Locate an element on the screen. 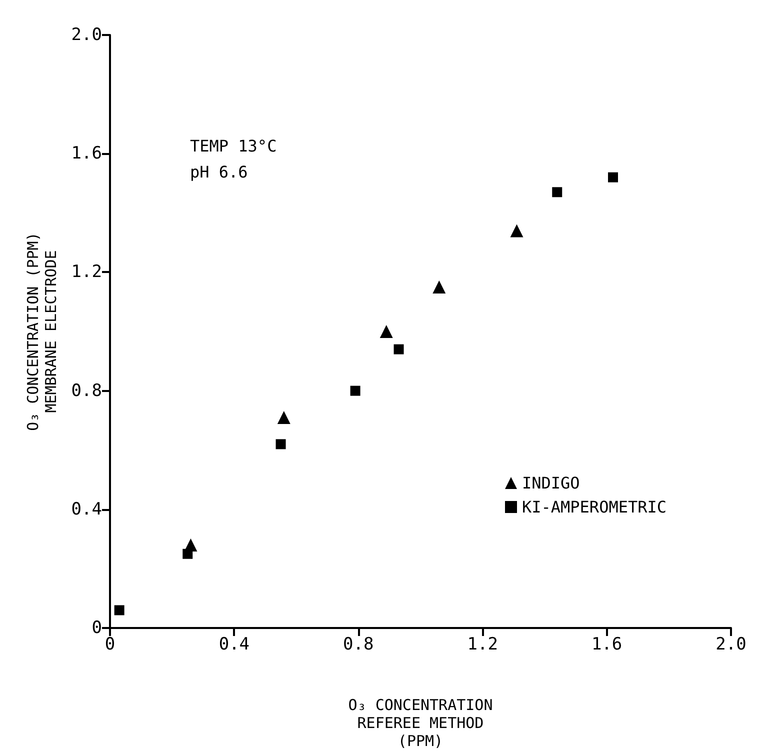 The height and width of the screenshot is (755, 761). y-tick-label: 0.8 is located at coordinates (86, 390).